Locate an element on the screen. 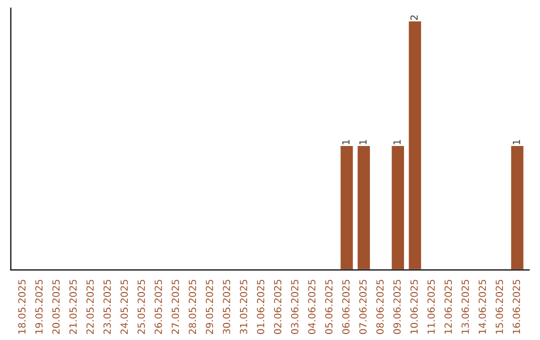 This screenshot has height=340, width=540. x-tick-label: 29.05.2025 is located at coordinates (210, 307).